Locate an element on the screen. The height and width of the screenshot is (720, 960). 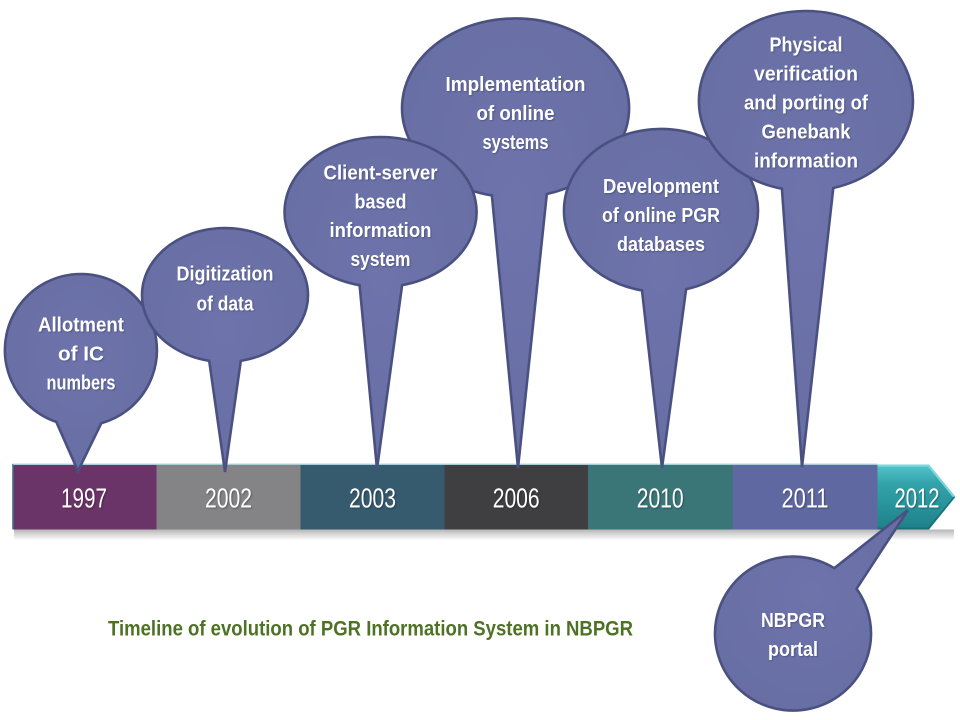
svg-text: Development is located at coordinates (661, 187).